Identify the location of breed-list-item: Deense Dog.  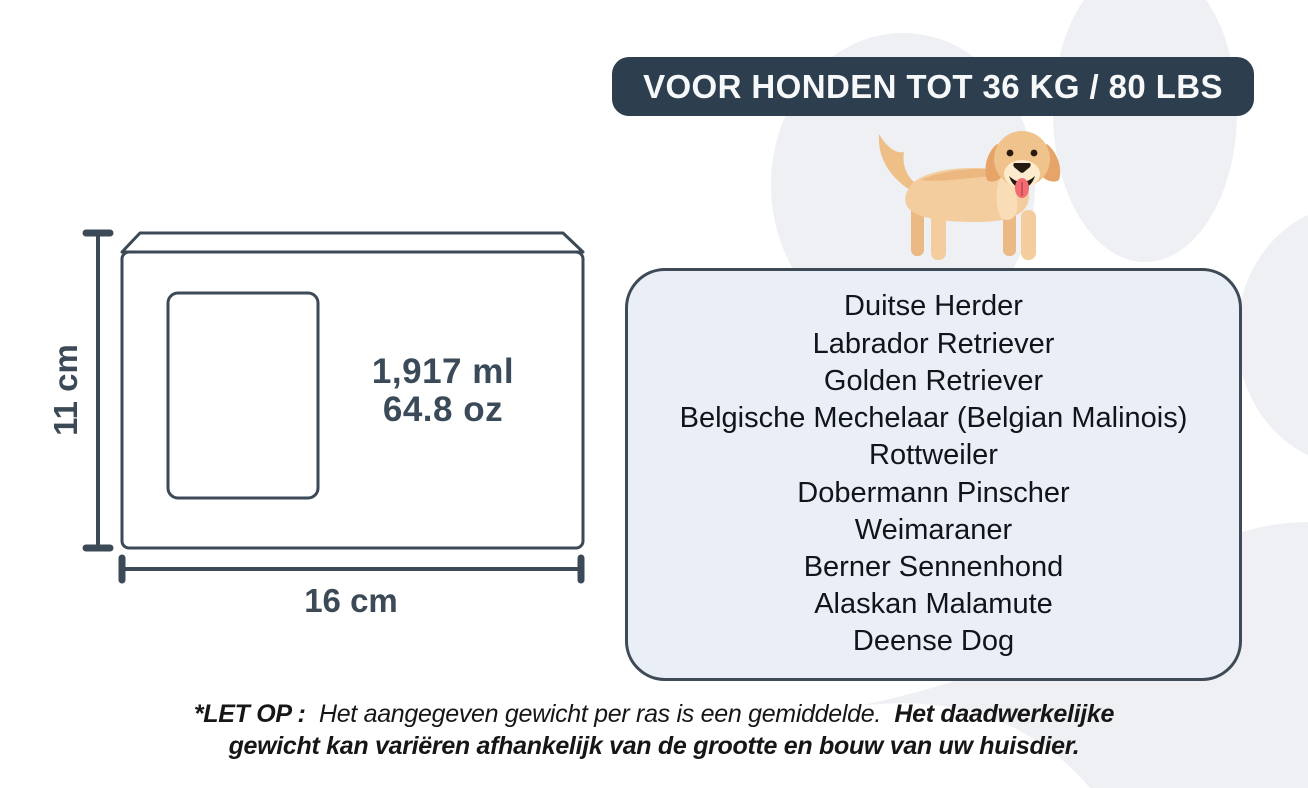
(933, 641).